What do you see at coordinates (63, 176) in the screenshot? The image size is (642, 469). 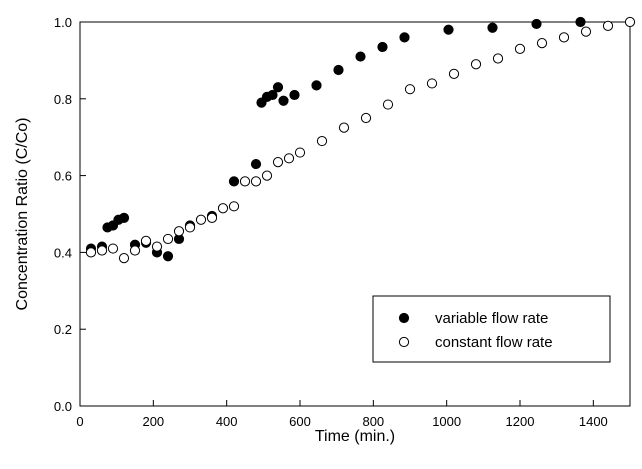 I see `y-tick-label: 0.6` at bounding box center [63, 176].